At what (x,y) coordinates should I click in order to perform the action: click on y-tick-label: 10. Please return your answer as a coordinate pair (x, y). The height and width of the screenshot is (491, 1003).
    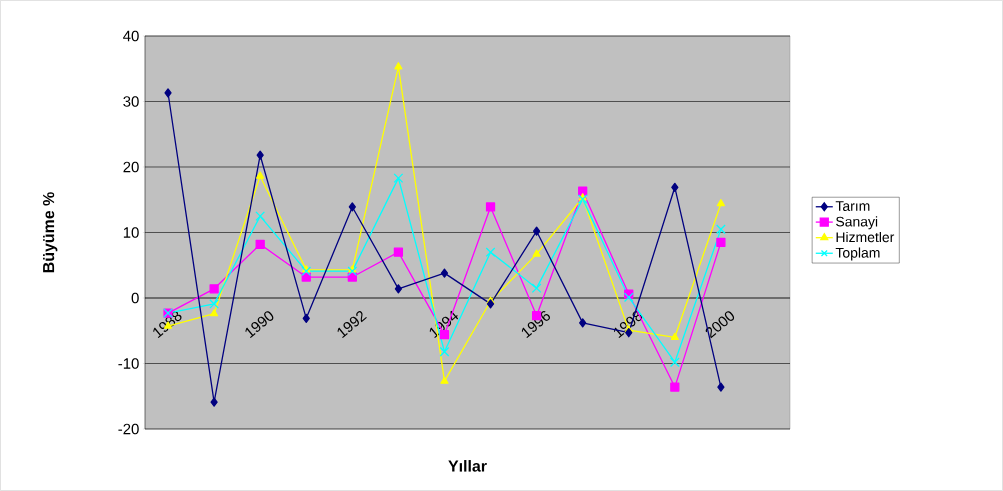
    Looking at the image, I should click on (131, 232).